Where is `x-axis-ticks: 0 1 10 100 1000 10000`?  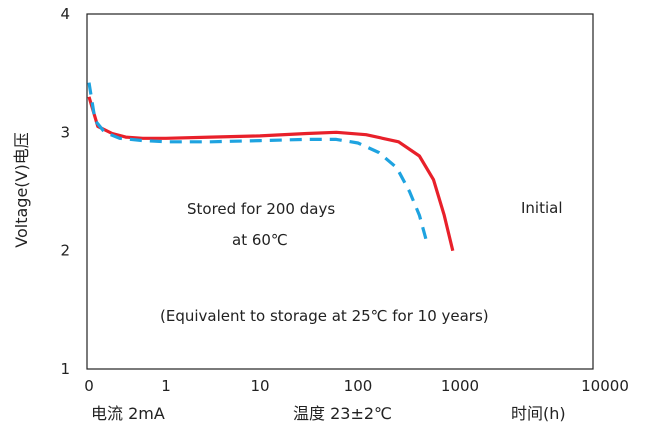 x-axis-ticks: 0 1 10 100 1000 10000 is located at coordinates (356, 386).